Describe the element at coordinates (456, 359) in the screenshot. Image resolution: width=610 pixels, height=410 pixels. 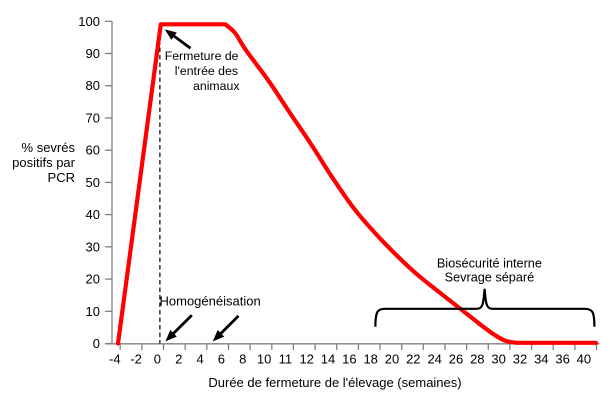
I see `svg-text: 26` at that location.